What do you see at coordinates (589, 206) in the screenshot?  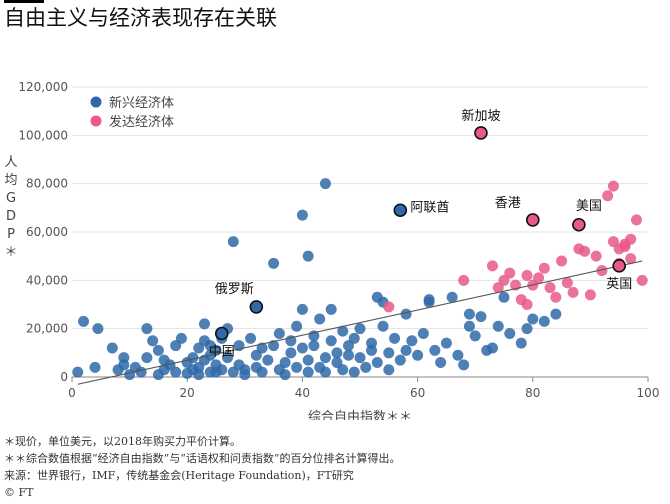 I see `highlight-label: 美国` at bounding box center [589, 206].